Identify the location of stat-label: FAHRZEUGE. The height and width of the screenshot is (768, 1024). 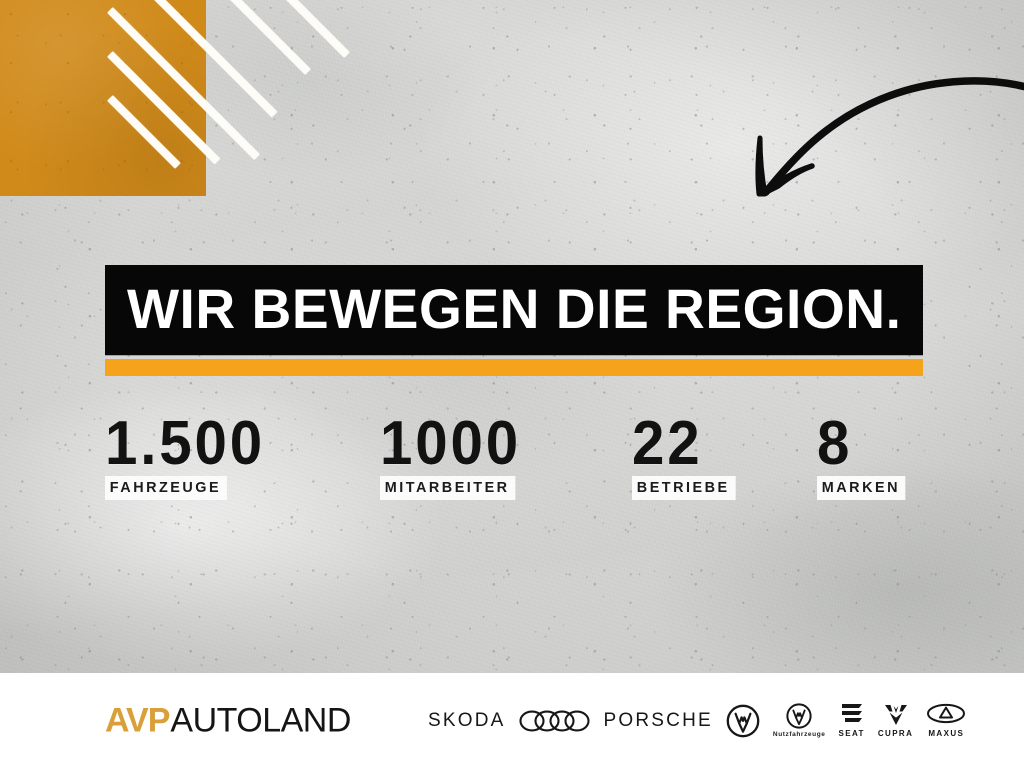
(166, 487).